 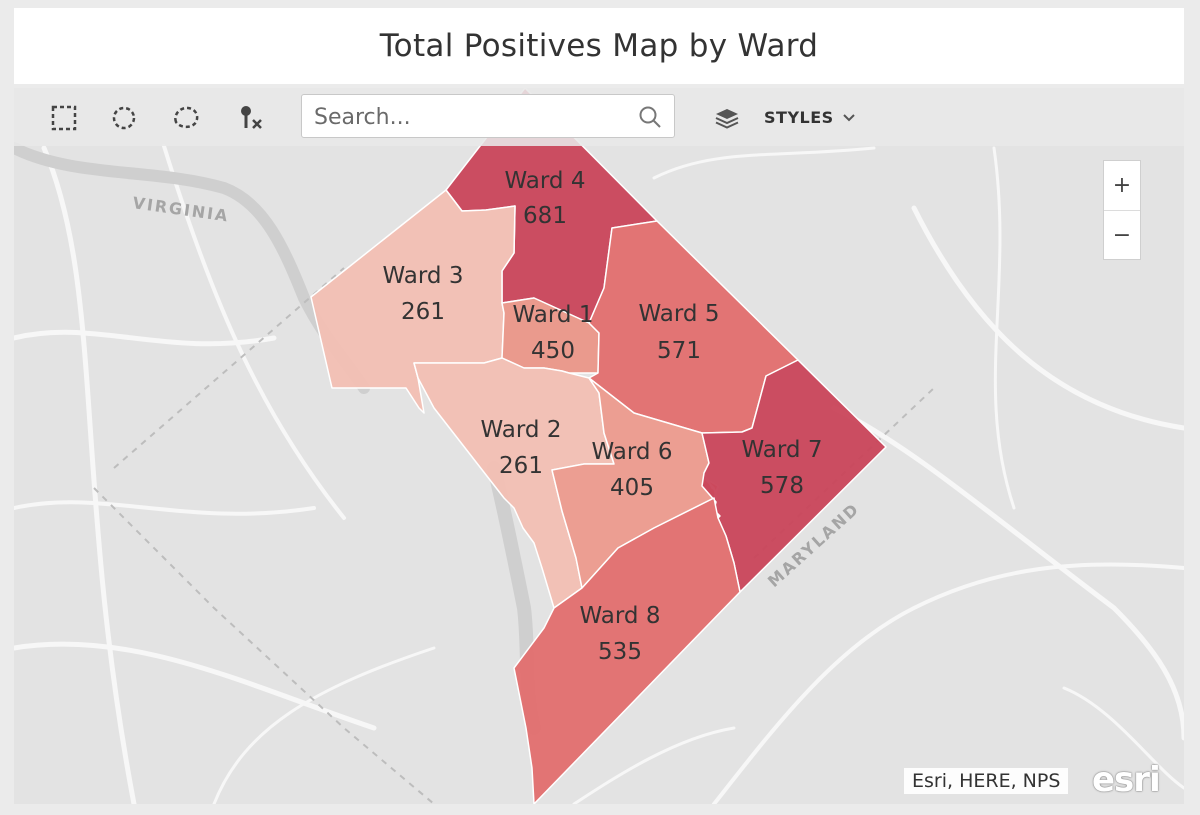 What do you see at coordinates (782, 486) in the screenshot?
I see `ward-7-value: 578` at bounding box center [782, 486].